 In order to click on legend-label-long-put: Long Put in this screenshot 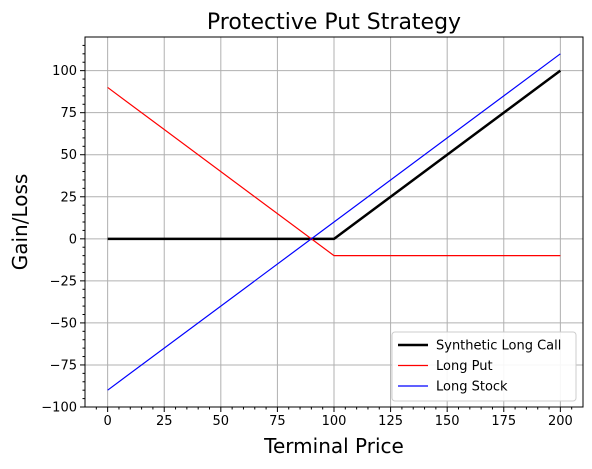, I will do `click(464, 366)`.